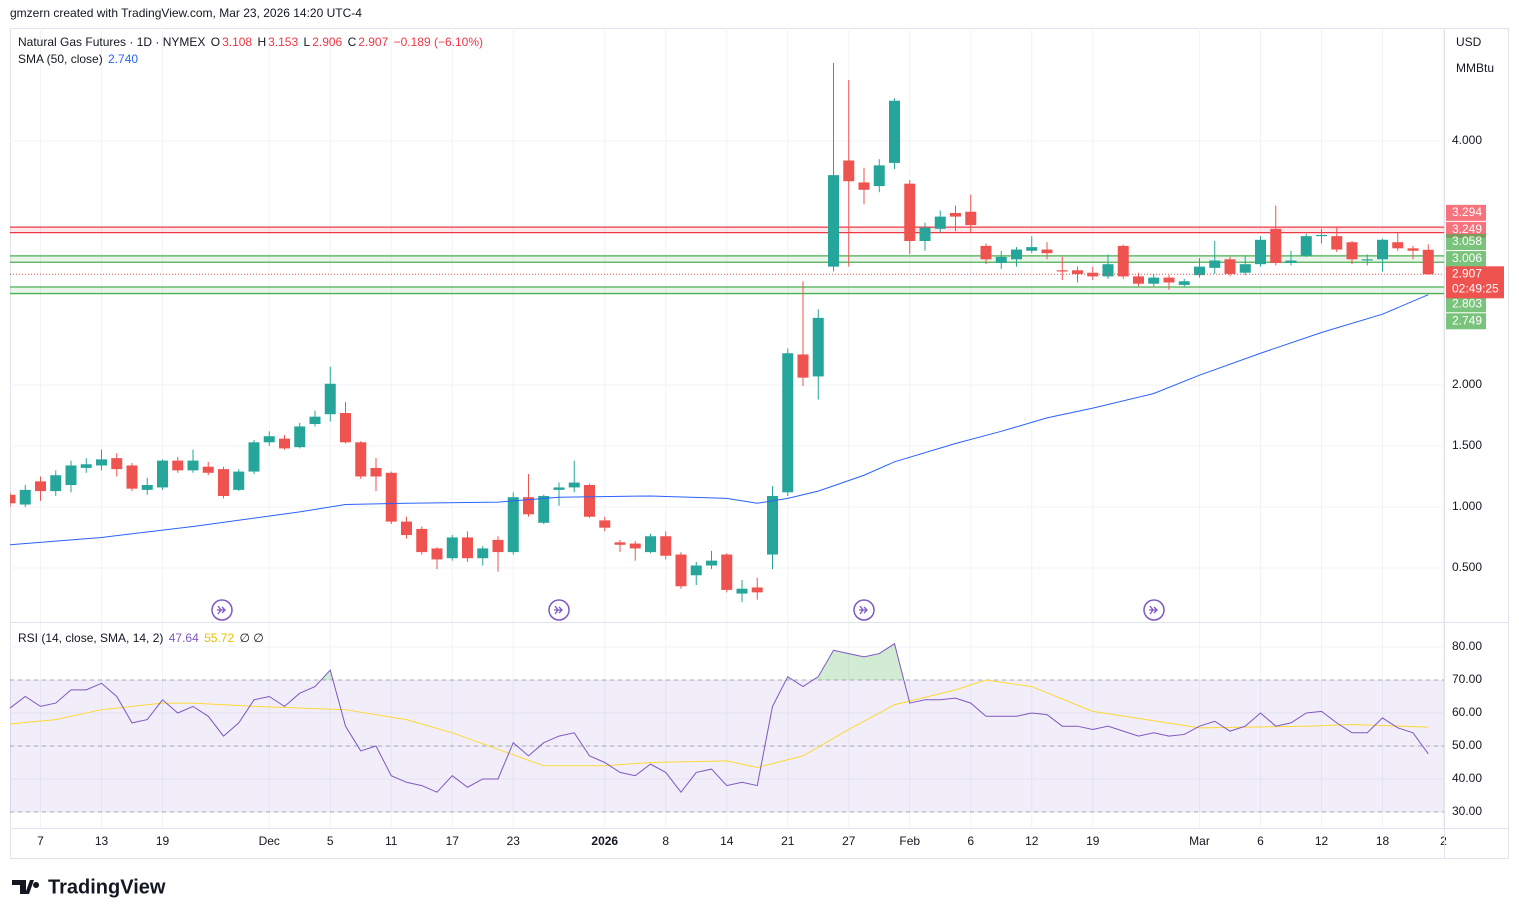 The image size is (1519, 917). Describe the element at coordinates (1199, 841) in the screenshot. I see `x-tick-label: Mar` at that location.